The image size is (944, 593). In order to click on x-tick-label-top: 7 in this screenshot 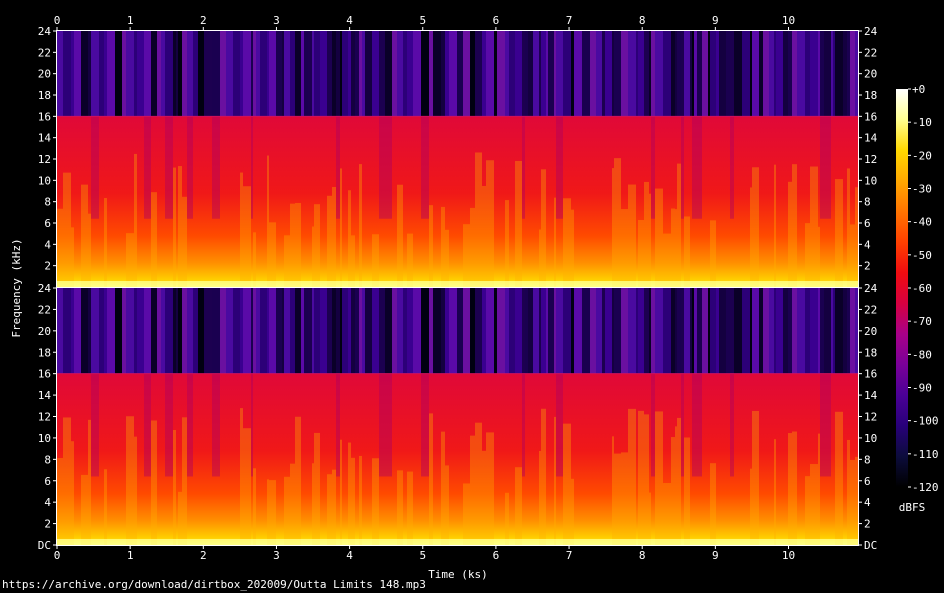, I will do `click(569, 20)`.